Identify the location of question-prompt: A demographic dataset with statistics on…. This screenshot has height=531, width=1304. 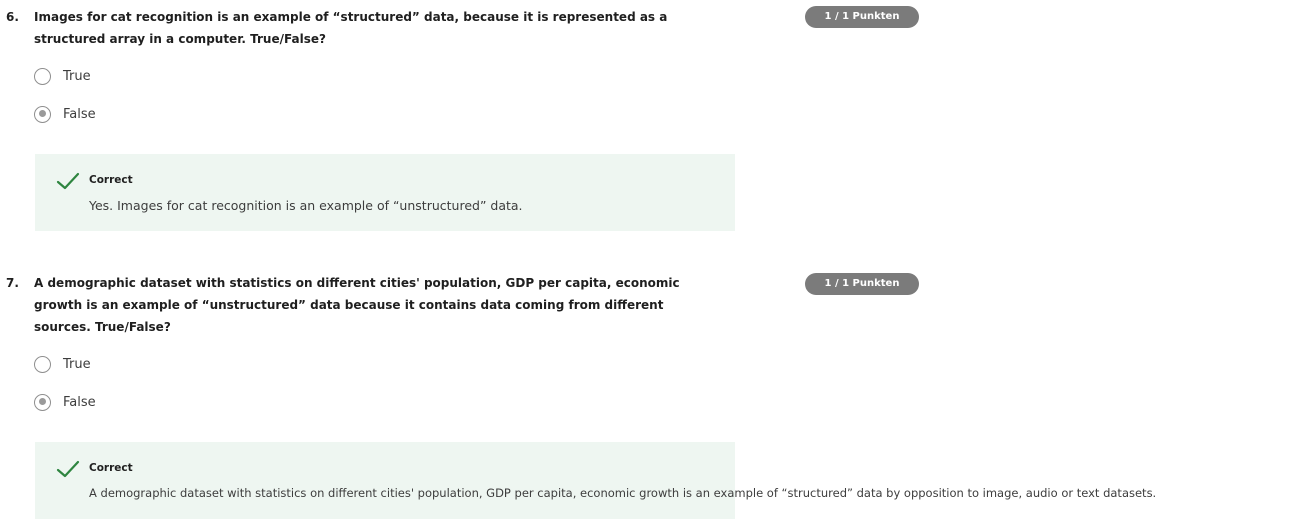
(357, 305).